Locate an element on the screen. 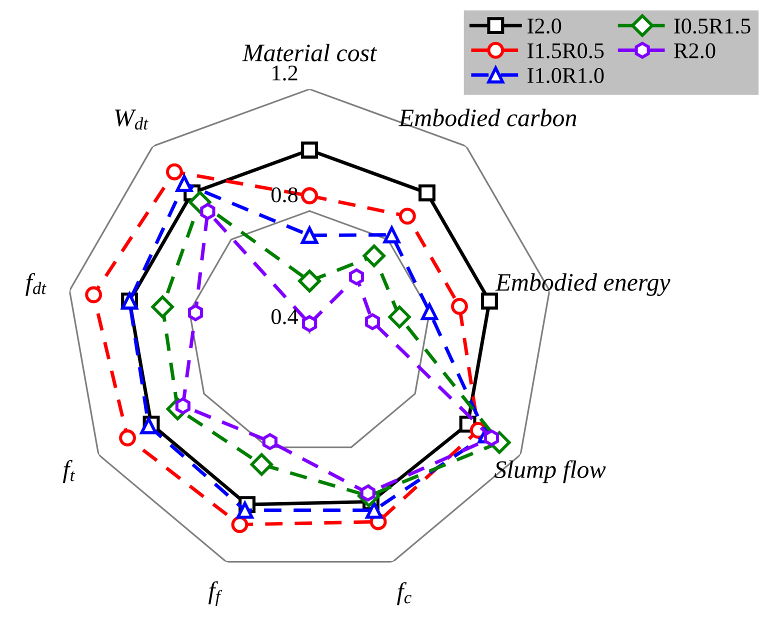 The image size is (769, 637). spoke-label: Slump flow is located at coordinates (550, 472).